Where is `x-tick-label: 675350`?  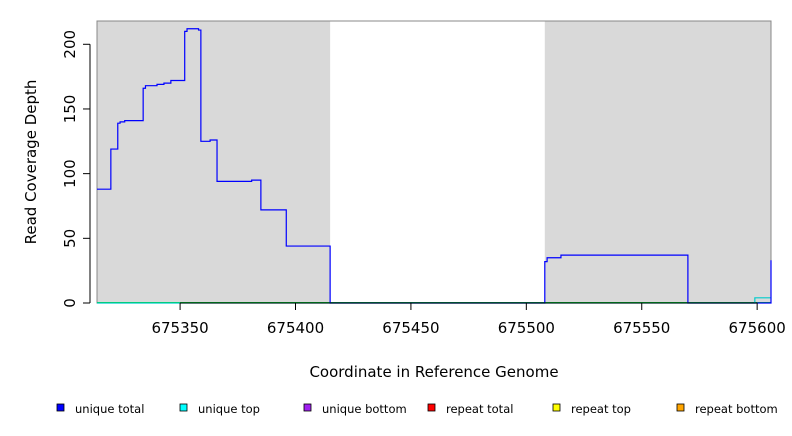
x-tick-label: 675350 is located at coordinates (179, 328).